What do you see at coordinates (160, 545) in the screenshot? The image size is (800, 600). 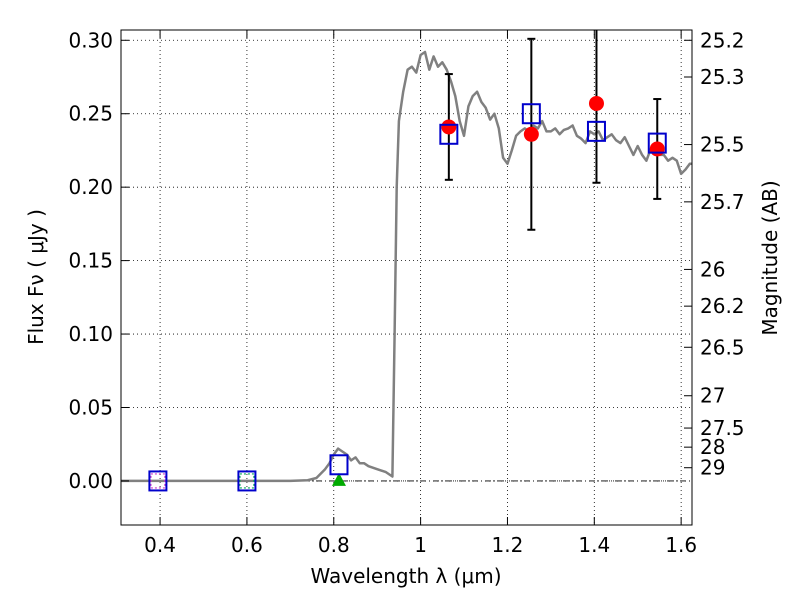 I see `x-tick-label: 0.4` at bounding box center [160, 545].